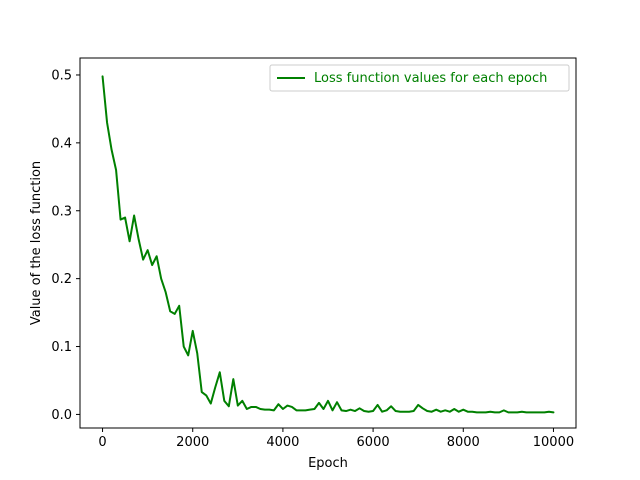 The width and height of the screenshot is (640, 480). Describe the element at coordinates (282, 442) in the screenshot. I see `x-tick-label: 4000` at that location.